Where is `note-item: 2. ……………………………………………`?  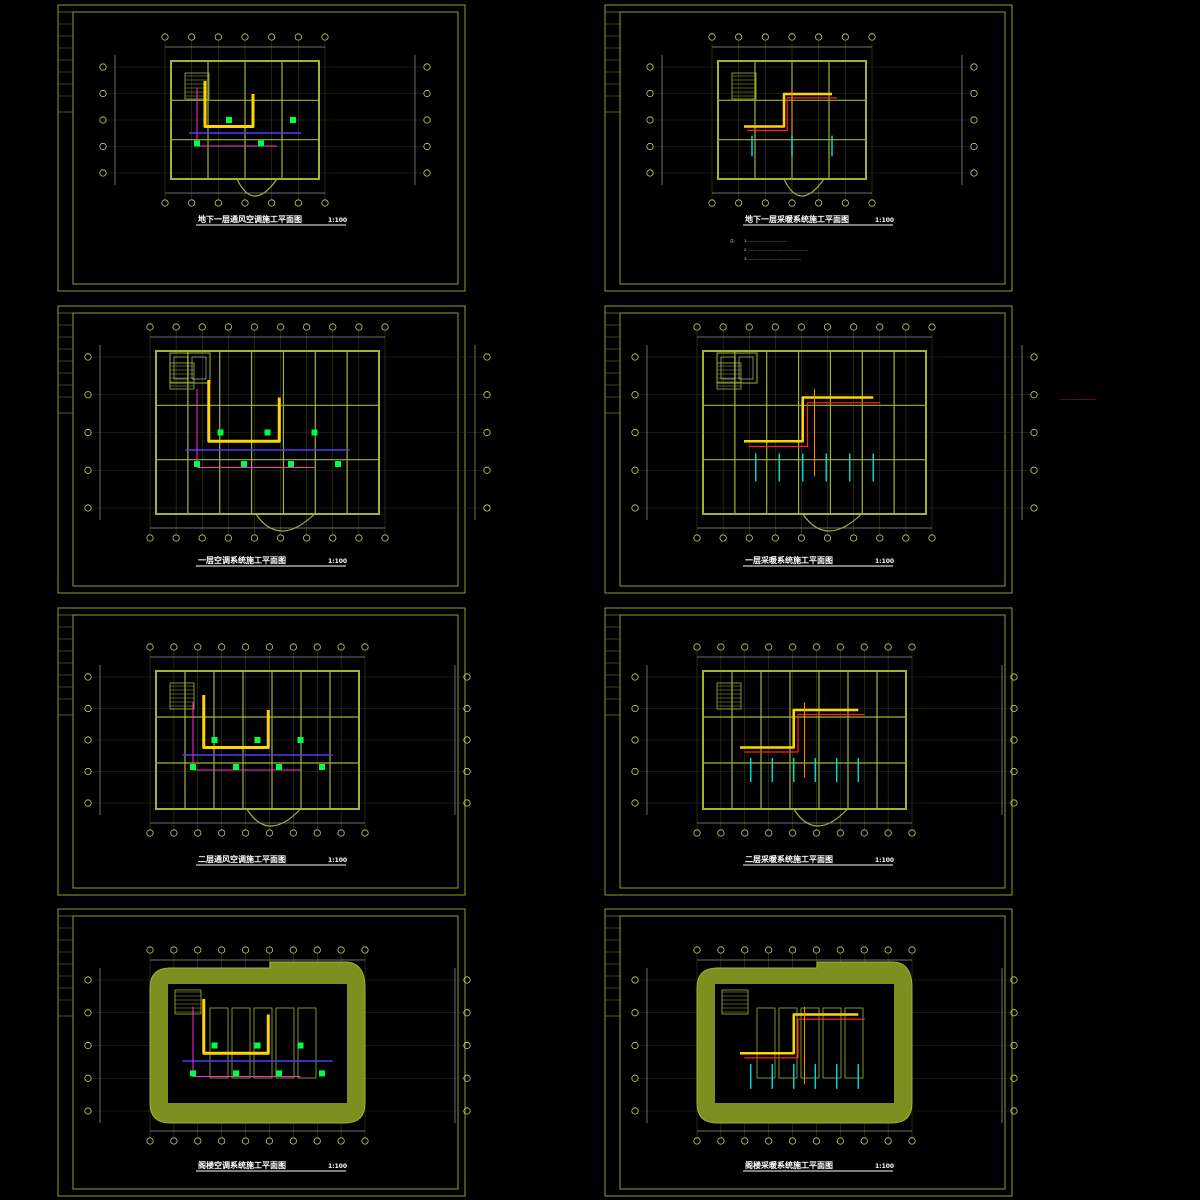 note-item: 2. …………………………………………… is located at coordinates (776, 250).